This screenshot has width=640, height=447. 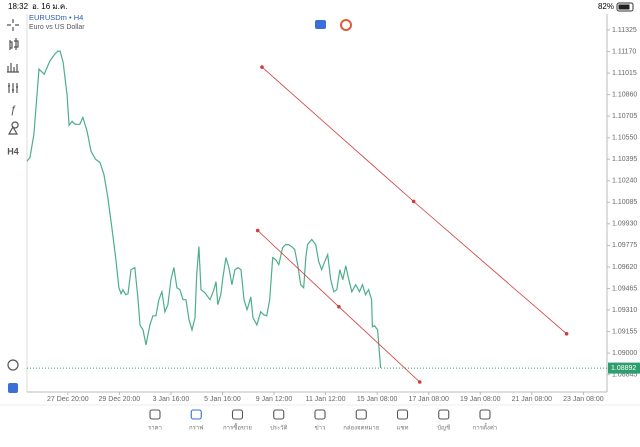 I want to click on battery-level, so click(x=624, y=7).